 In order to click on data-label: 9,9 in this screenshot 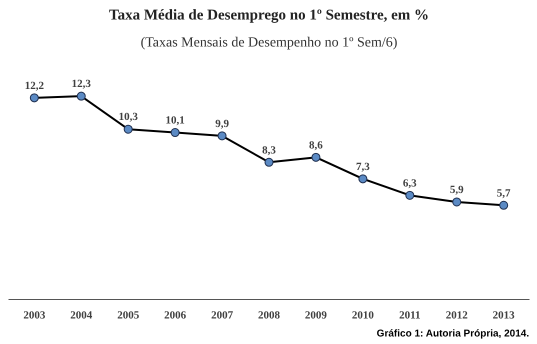, I will do `click(222, 124)`.